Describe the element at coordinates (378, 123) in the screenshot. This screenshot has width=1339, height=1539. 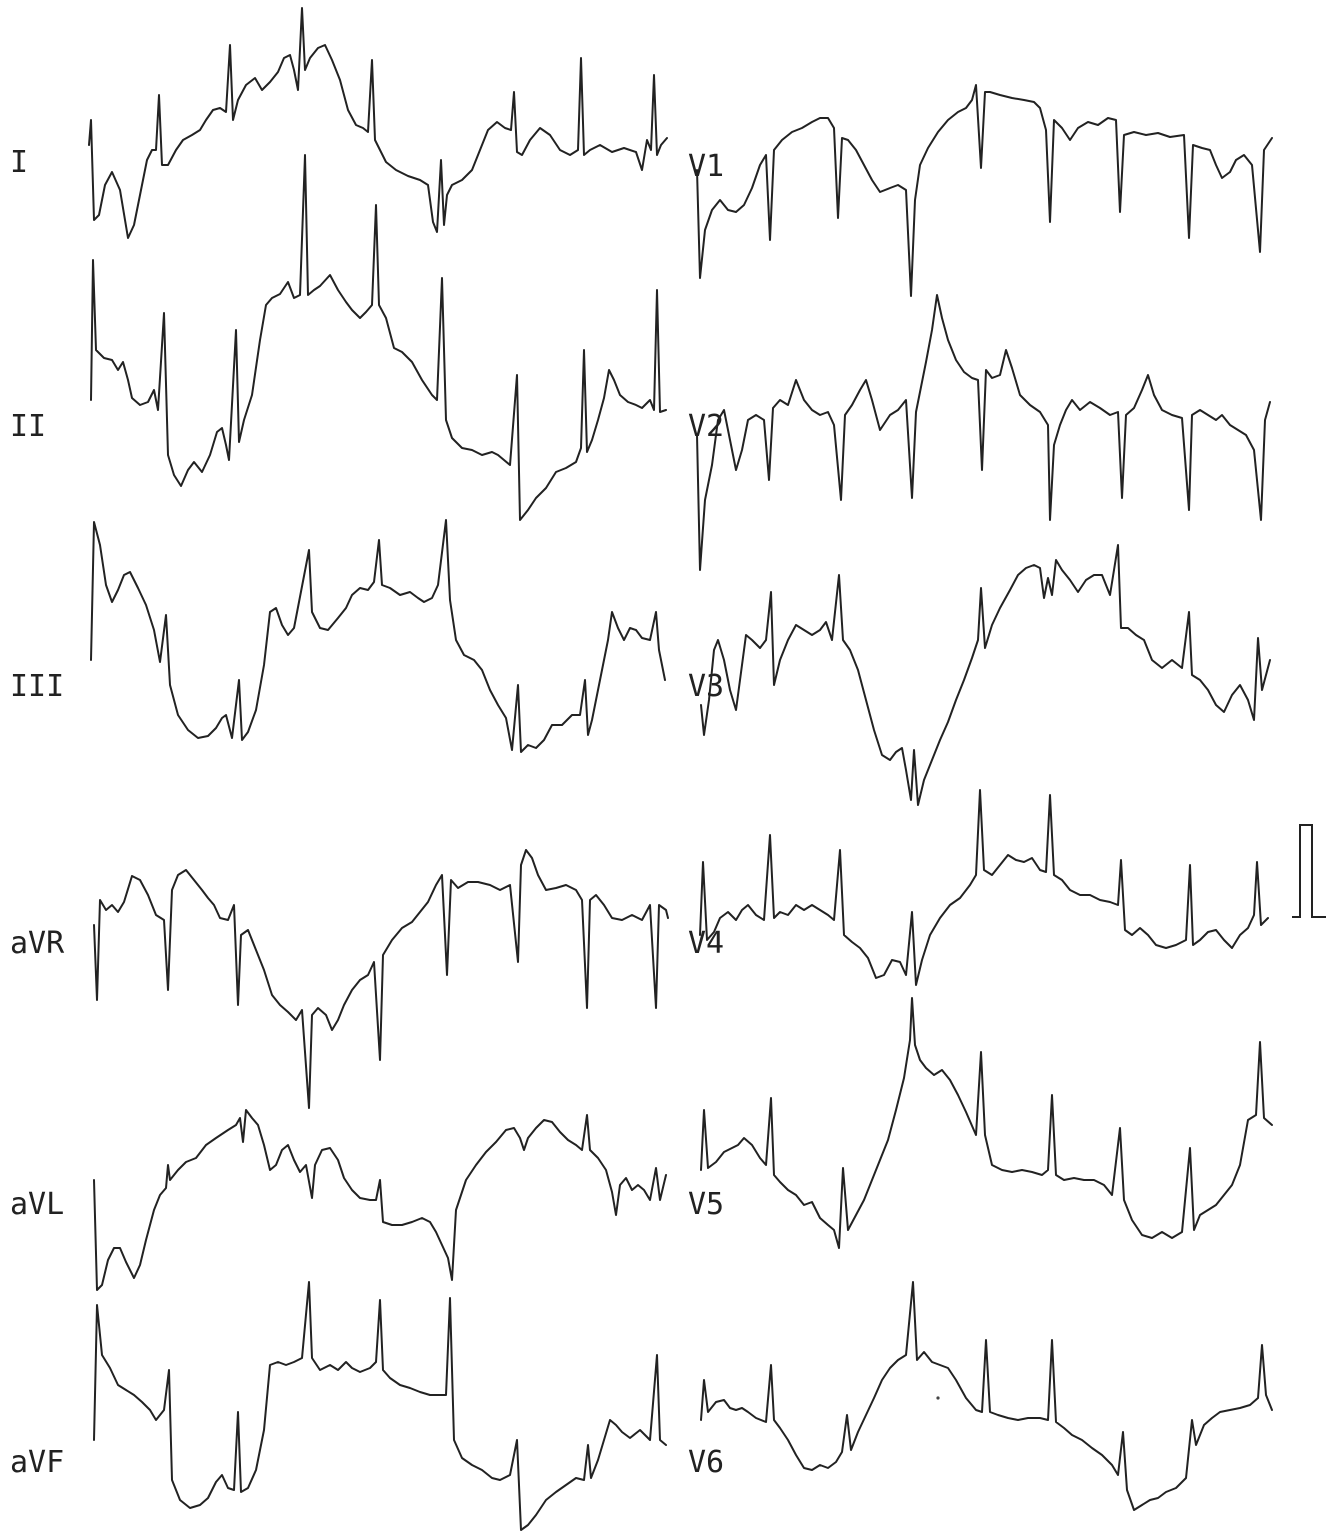
I see `trace-lead-I` at that location.